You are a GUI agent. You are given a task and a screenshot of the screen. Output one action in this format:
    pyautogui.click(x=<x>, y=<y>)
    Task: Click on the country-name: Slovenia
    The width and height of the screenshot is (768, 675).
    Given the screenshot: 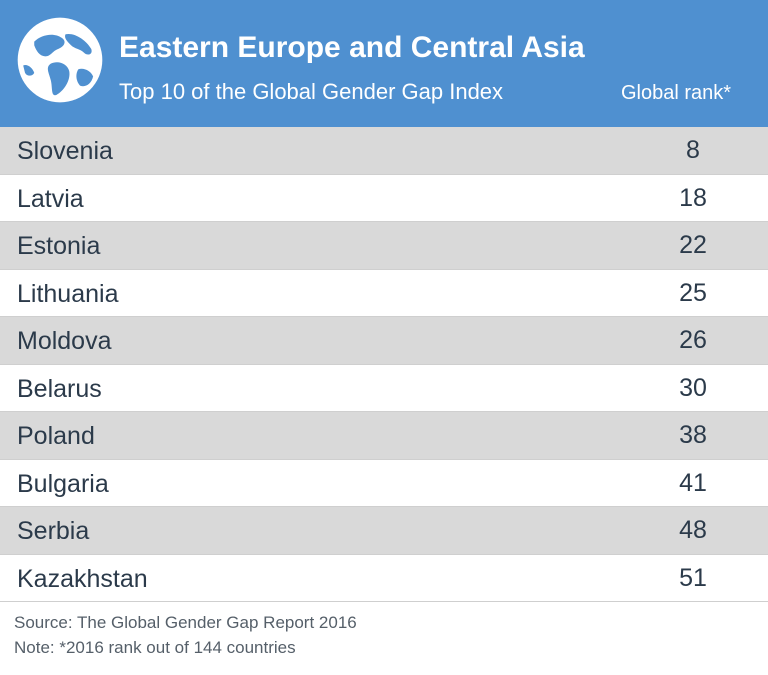 What is the action you would take?
    pyautogui.click(x=65, y=151)
    